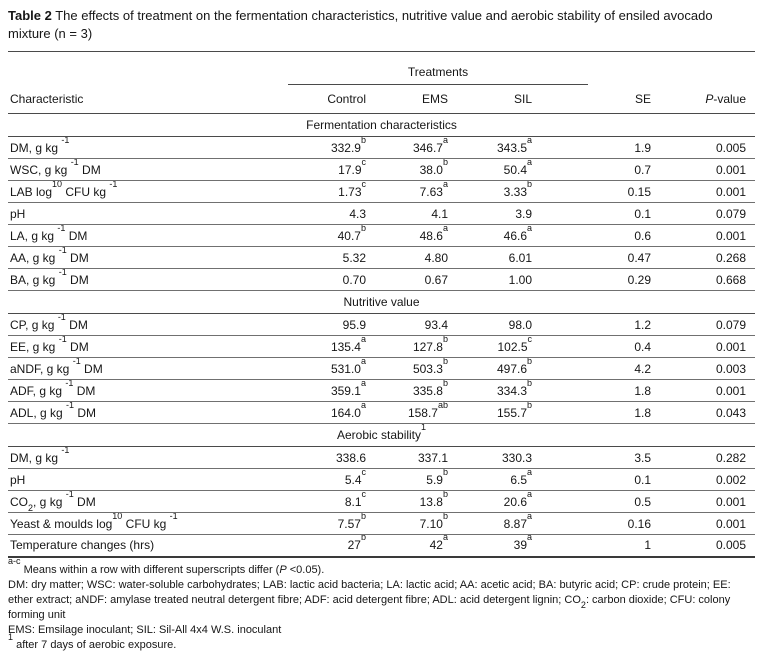 This screenshot has width=763, height=672. What do you see at coordinates (523, 325) in the screenshot?
I see `sil-value-cell: 98.0` at bounding box center [523, 325].